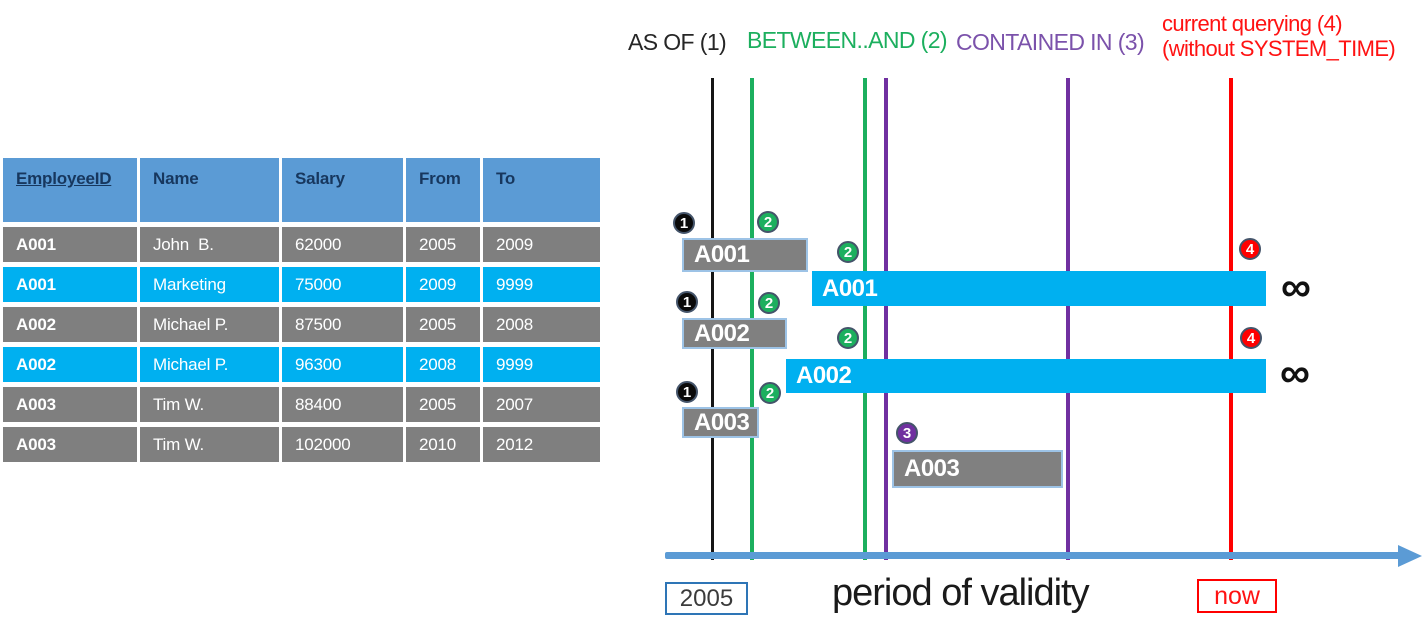  Describe the element at coordinates (320, 178) in the screenshot. I see `column-header-salary-label: Salary` at that location.